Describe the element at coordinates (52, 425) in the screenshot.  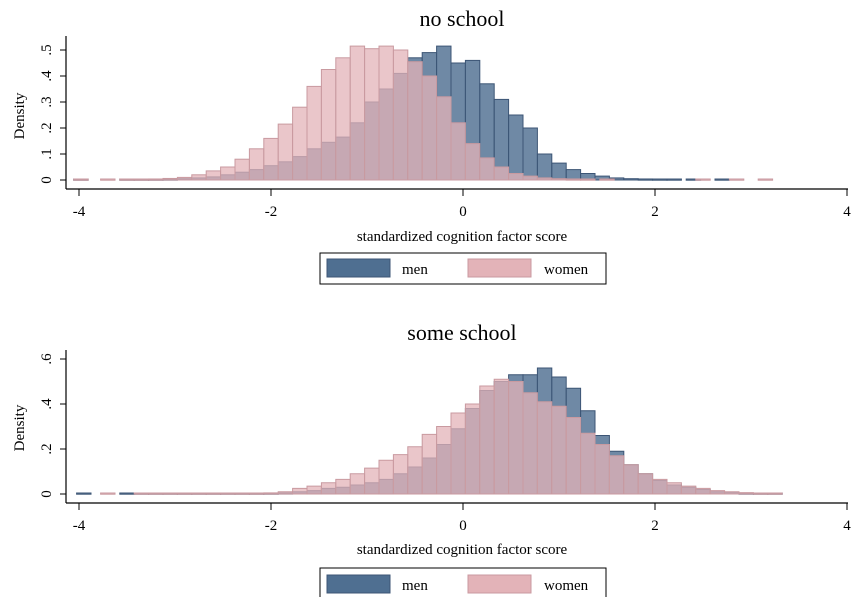
I see `y-tick-group: 0 .2 .4 .6` at that location.